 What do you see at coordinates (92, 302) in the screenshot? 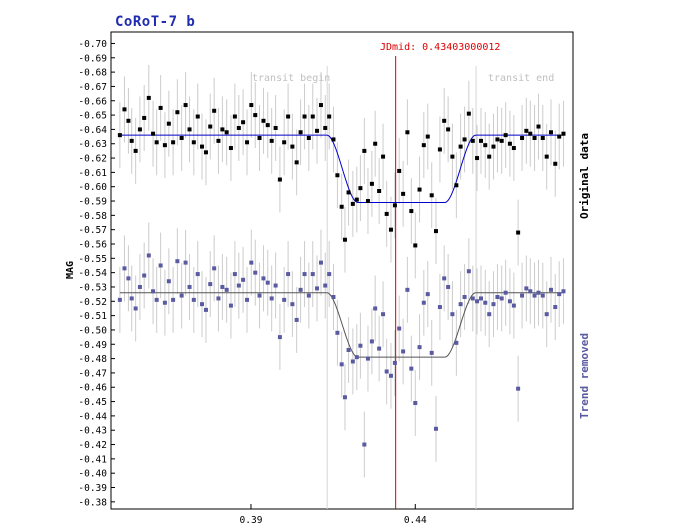
I see `y-tick-label: -0.52` at bounding box center [92, 302].